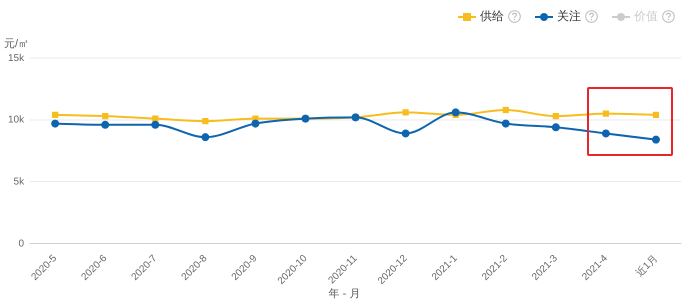 The height and width of the screenshot is (308, 689). Describe the element at coordinates (17, 44) in the screenshot. I see `y-axis-title: 元/㎡` at that location.